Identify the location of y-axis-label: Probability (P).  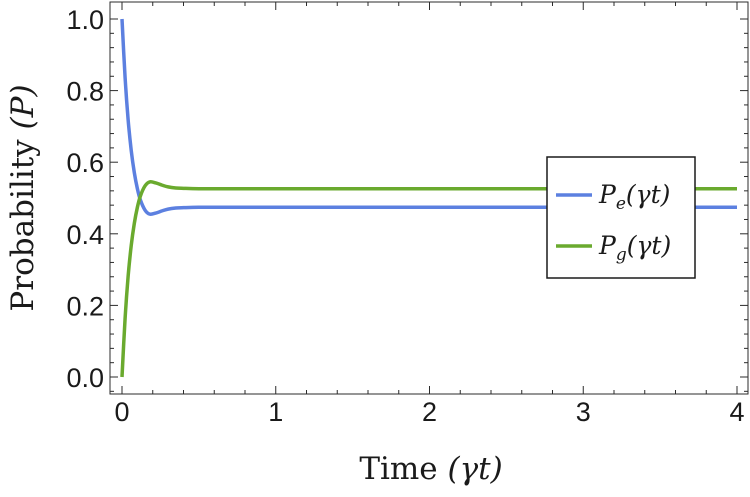
(23, 197).